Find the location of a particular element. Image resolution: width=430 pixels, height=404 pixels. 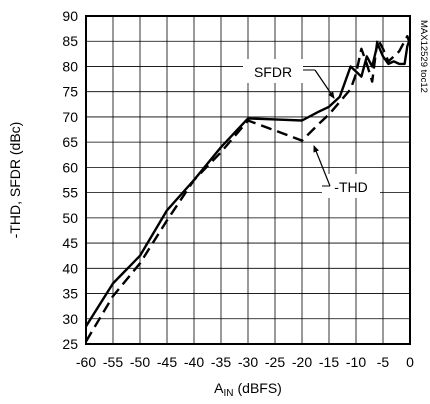

figure-id-note: MAX12529 toc12 is located at coordinates (423, 56).